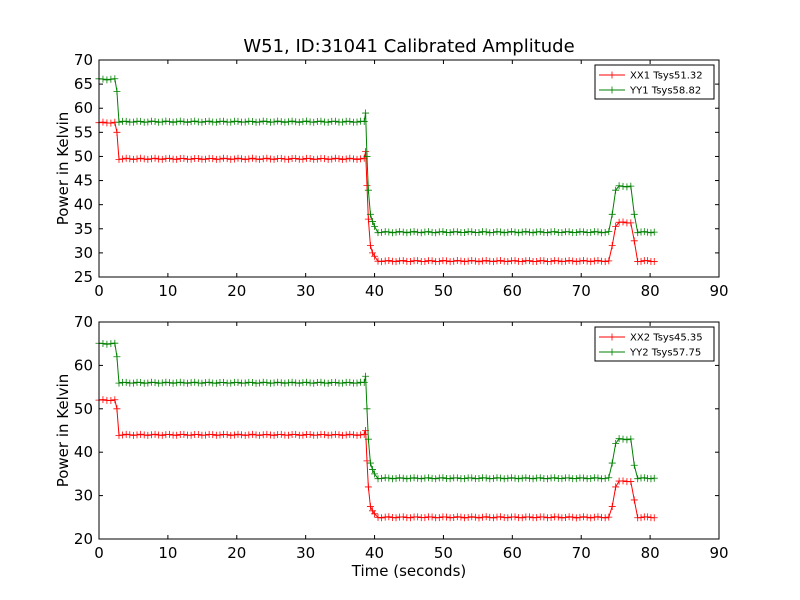 This screenshot has height=600, width=800. I want to click on x-tick-label: 10, so click(167, 553).